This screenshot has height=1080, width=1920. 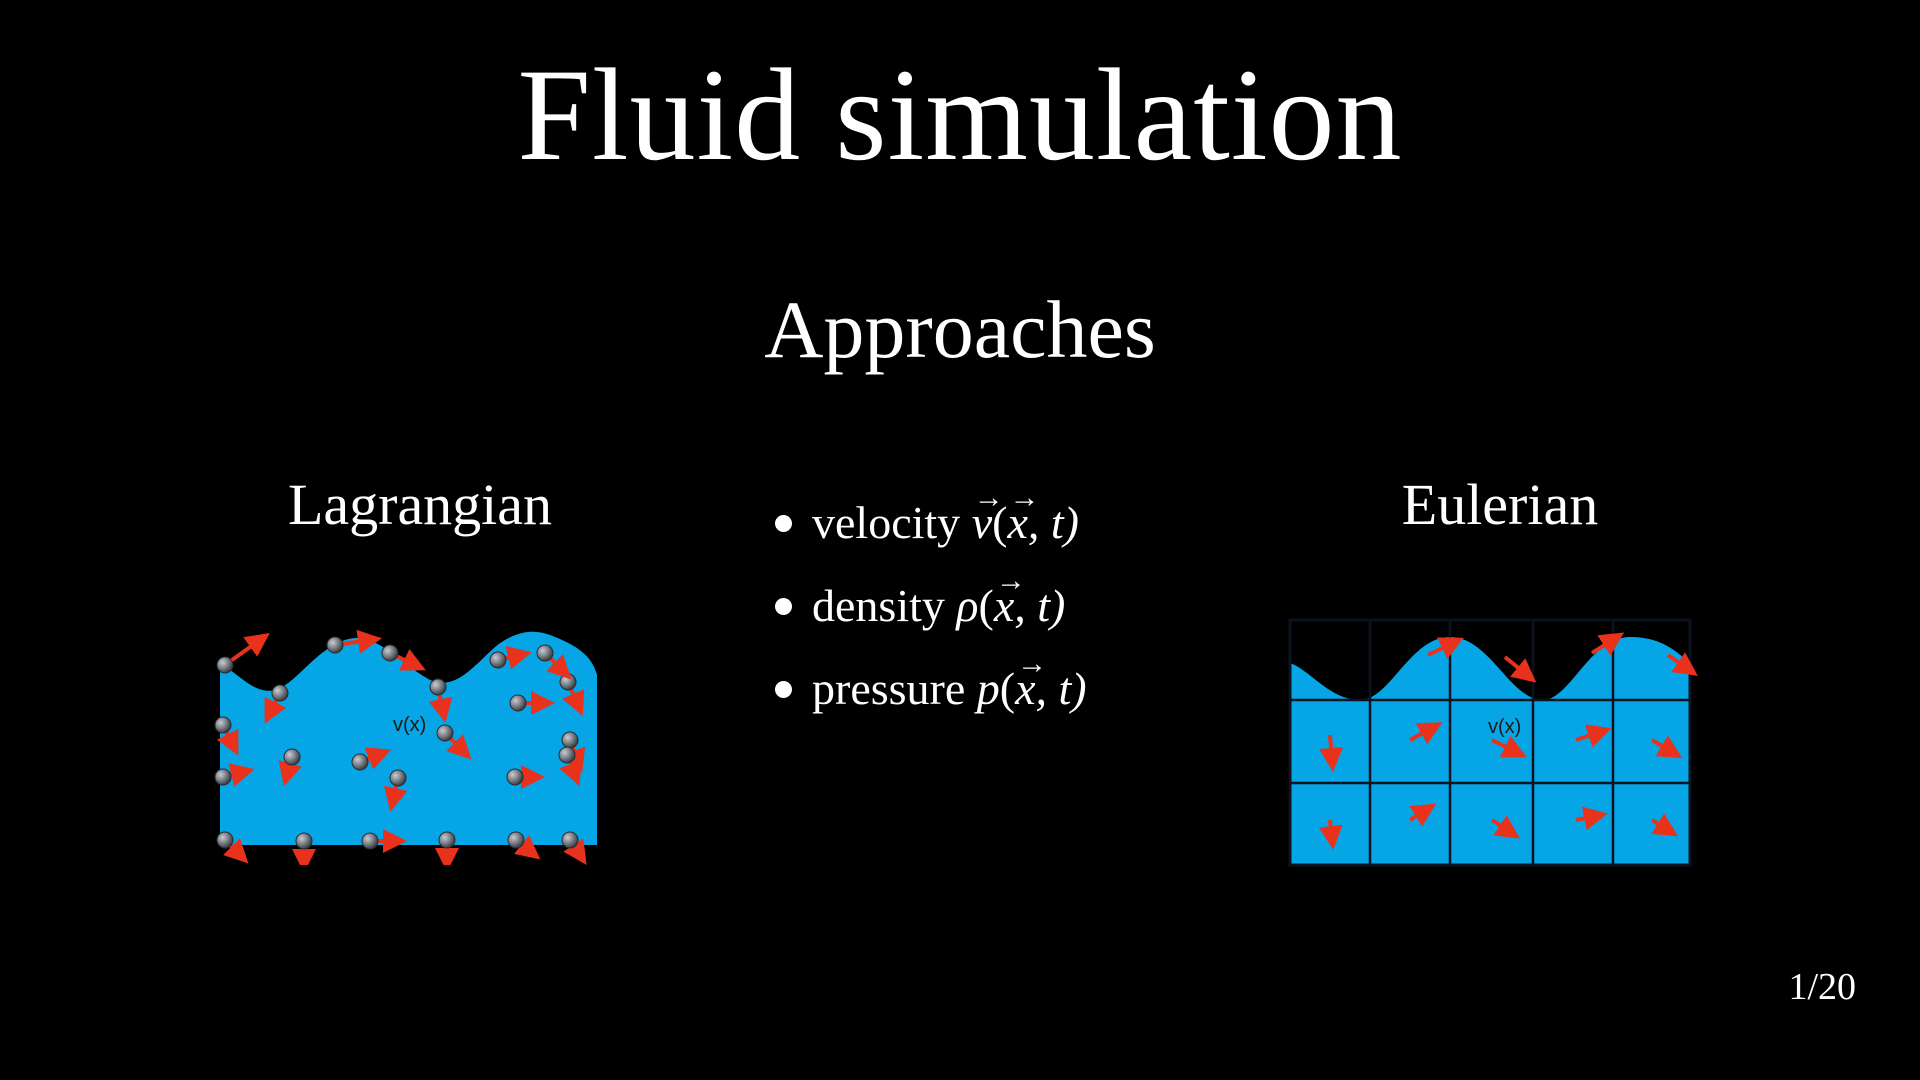 I want to click on lagrangian-fluid-body, so click(x=408, y=738).